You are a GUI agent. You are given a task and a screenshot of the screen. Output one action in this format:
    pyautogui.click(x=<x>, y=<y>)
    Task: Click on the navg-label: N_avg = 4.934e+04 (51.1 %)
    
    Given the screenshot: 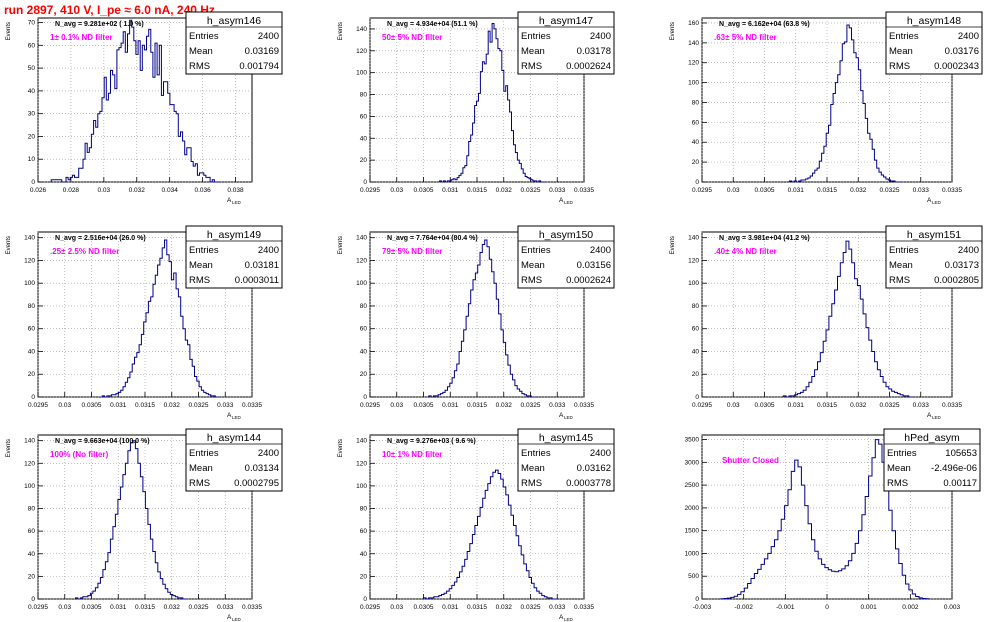 What is the action you would take?
    pyautogui.click(x=432, y=24)
    